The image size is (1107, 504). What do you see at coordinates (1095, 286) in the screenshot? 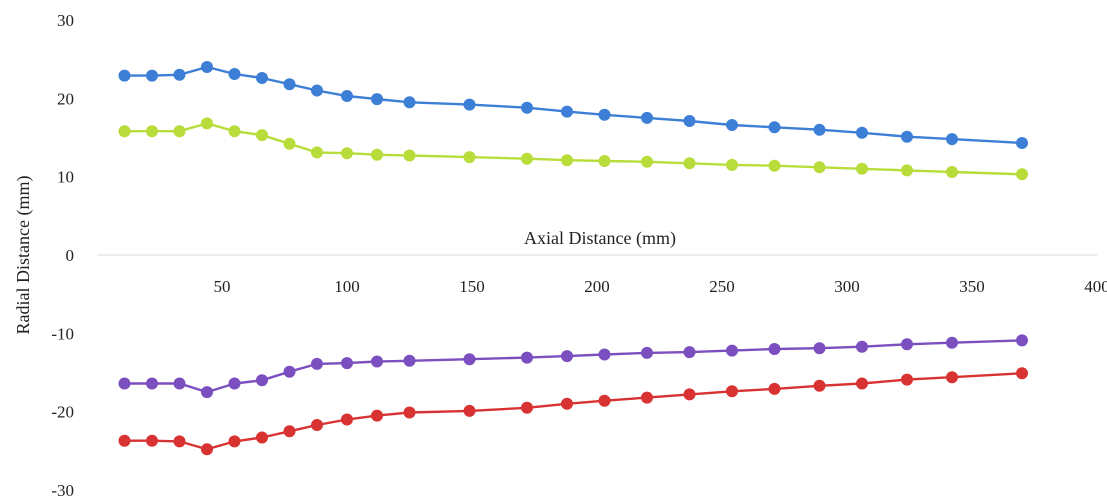
I see `x-tick-label: 400` at bounding box center [1095, 286].